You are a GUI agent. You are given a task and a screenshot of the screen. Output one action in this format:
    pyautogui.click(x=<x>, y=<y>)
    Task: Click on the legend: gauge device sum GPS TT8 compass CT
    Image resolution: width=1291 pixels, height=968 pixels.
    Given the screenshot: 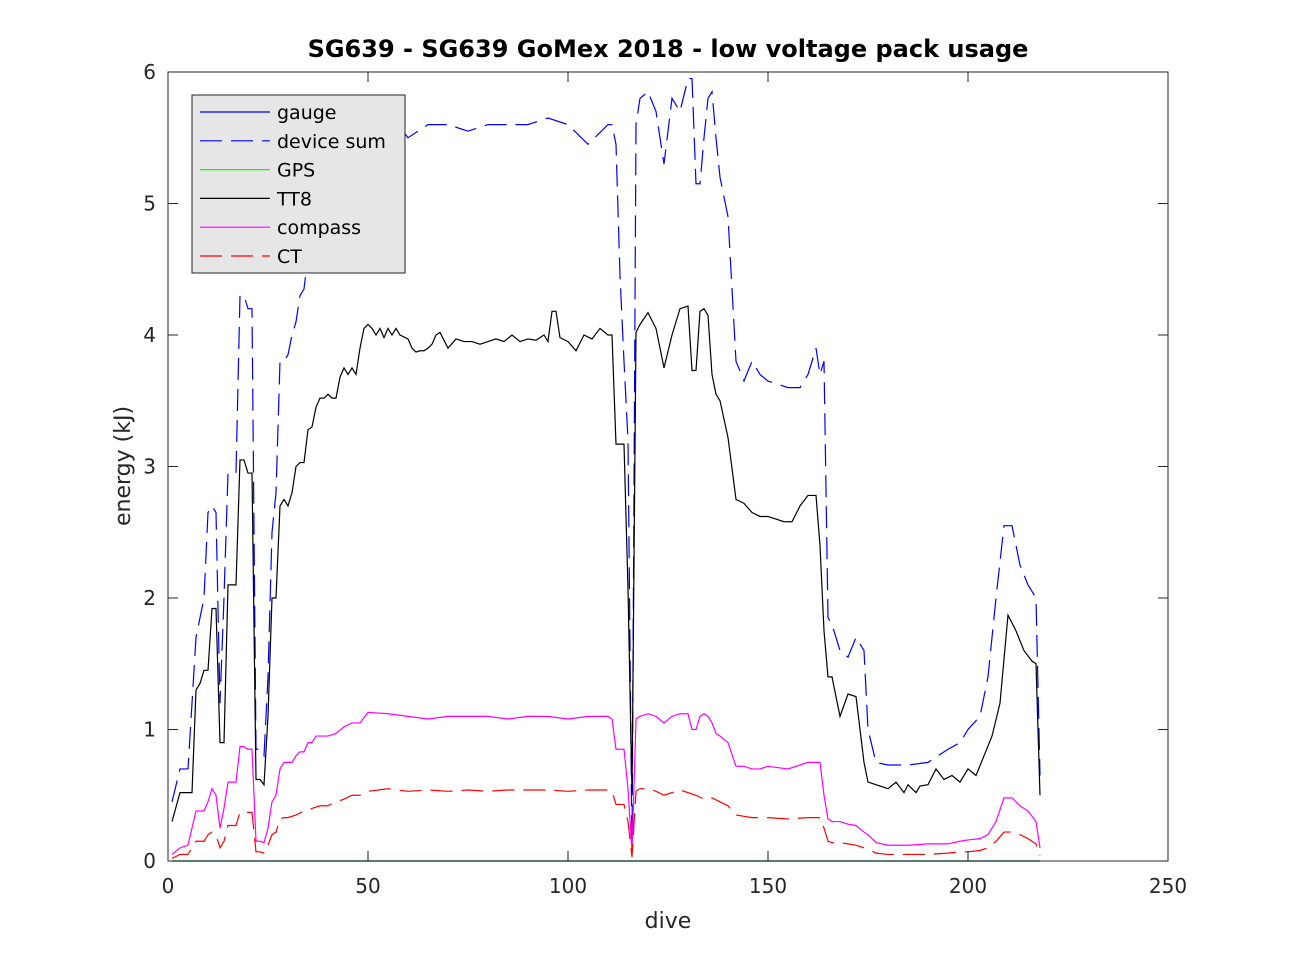 What is the action you would take?
    pyautogui.click(x=298, y=184)
    